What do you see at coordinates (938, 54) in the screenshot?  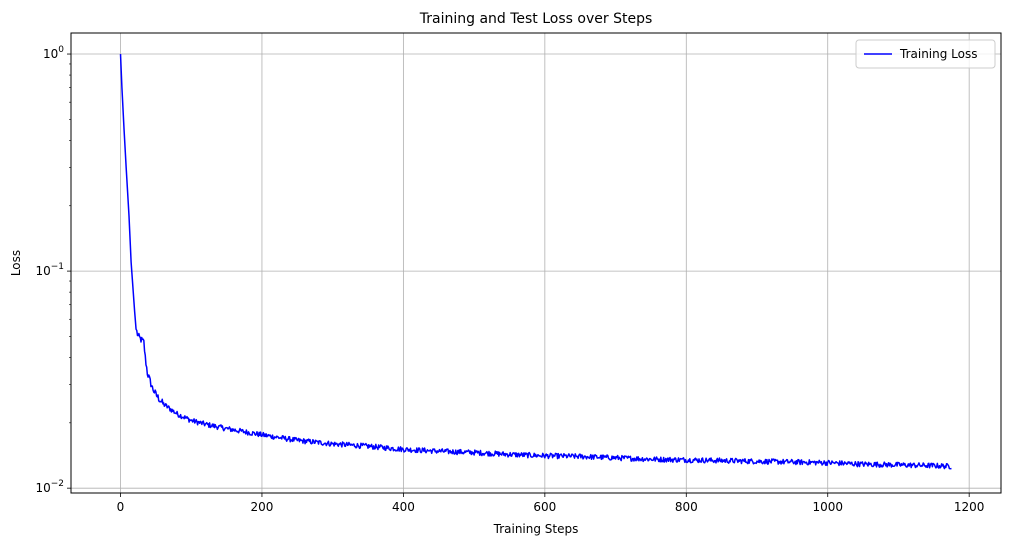 I see `legend-label-training-loss: Training Loss` at bounding box center [938, 54].